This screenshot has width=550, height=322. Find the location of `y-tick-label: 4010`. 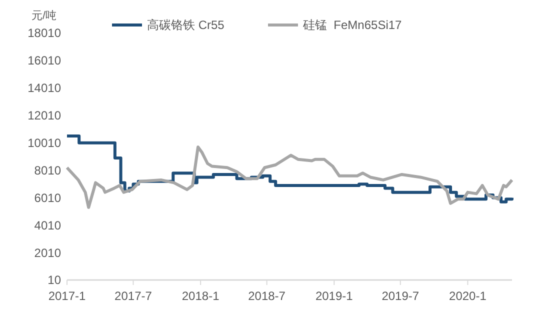

y-tick-label: 4010 is located at coordinates (48, 225).